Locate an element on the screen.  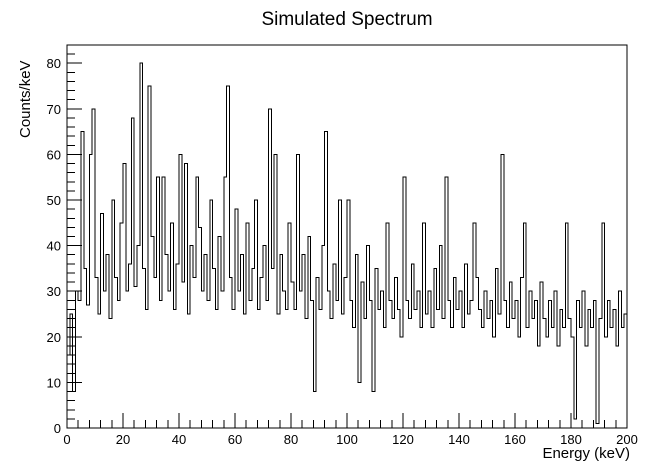
y-tick-label: 60 is located at coordinates (54, 154).